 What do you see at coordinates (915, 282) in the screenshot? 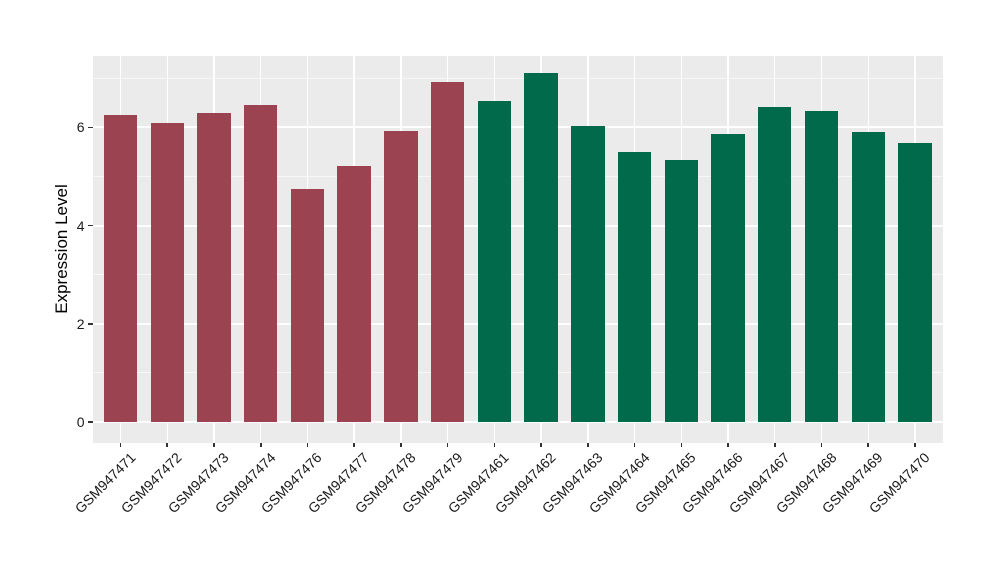
I see `bar-GSM947470` at bounding box center [915, 282].